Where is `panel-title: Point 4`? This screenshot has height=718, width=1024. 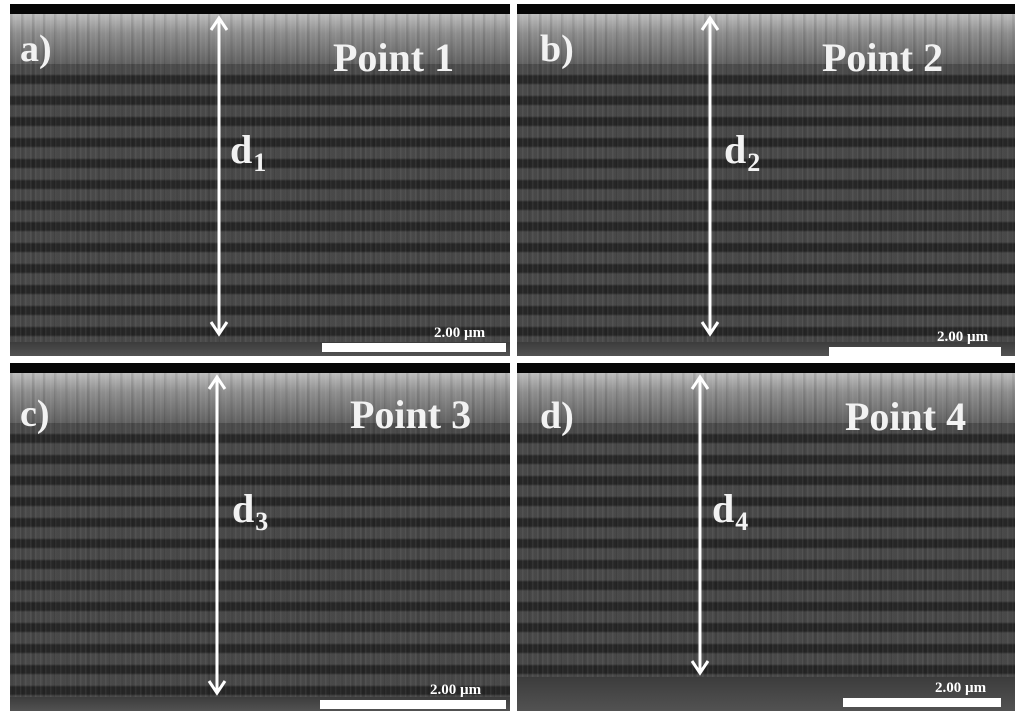 panel-title: Point 4 is located at coordinates (906, 416).